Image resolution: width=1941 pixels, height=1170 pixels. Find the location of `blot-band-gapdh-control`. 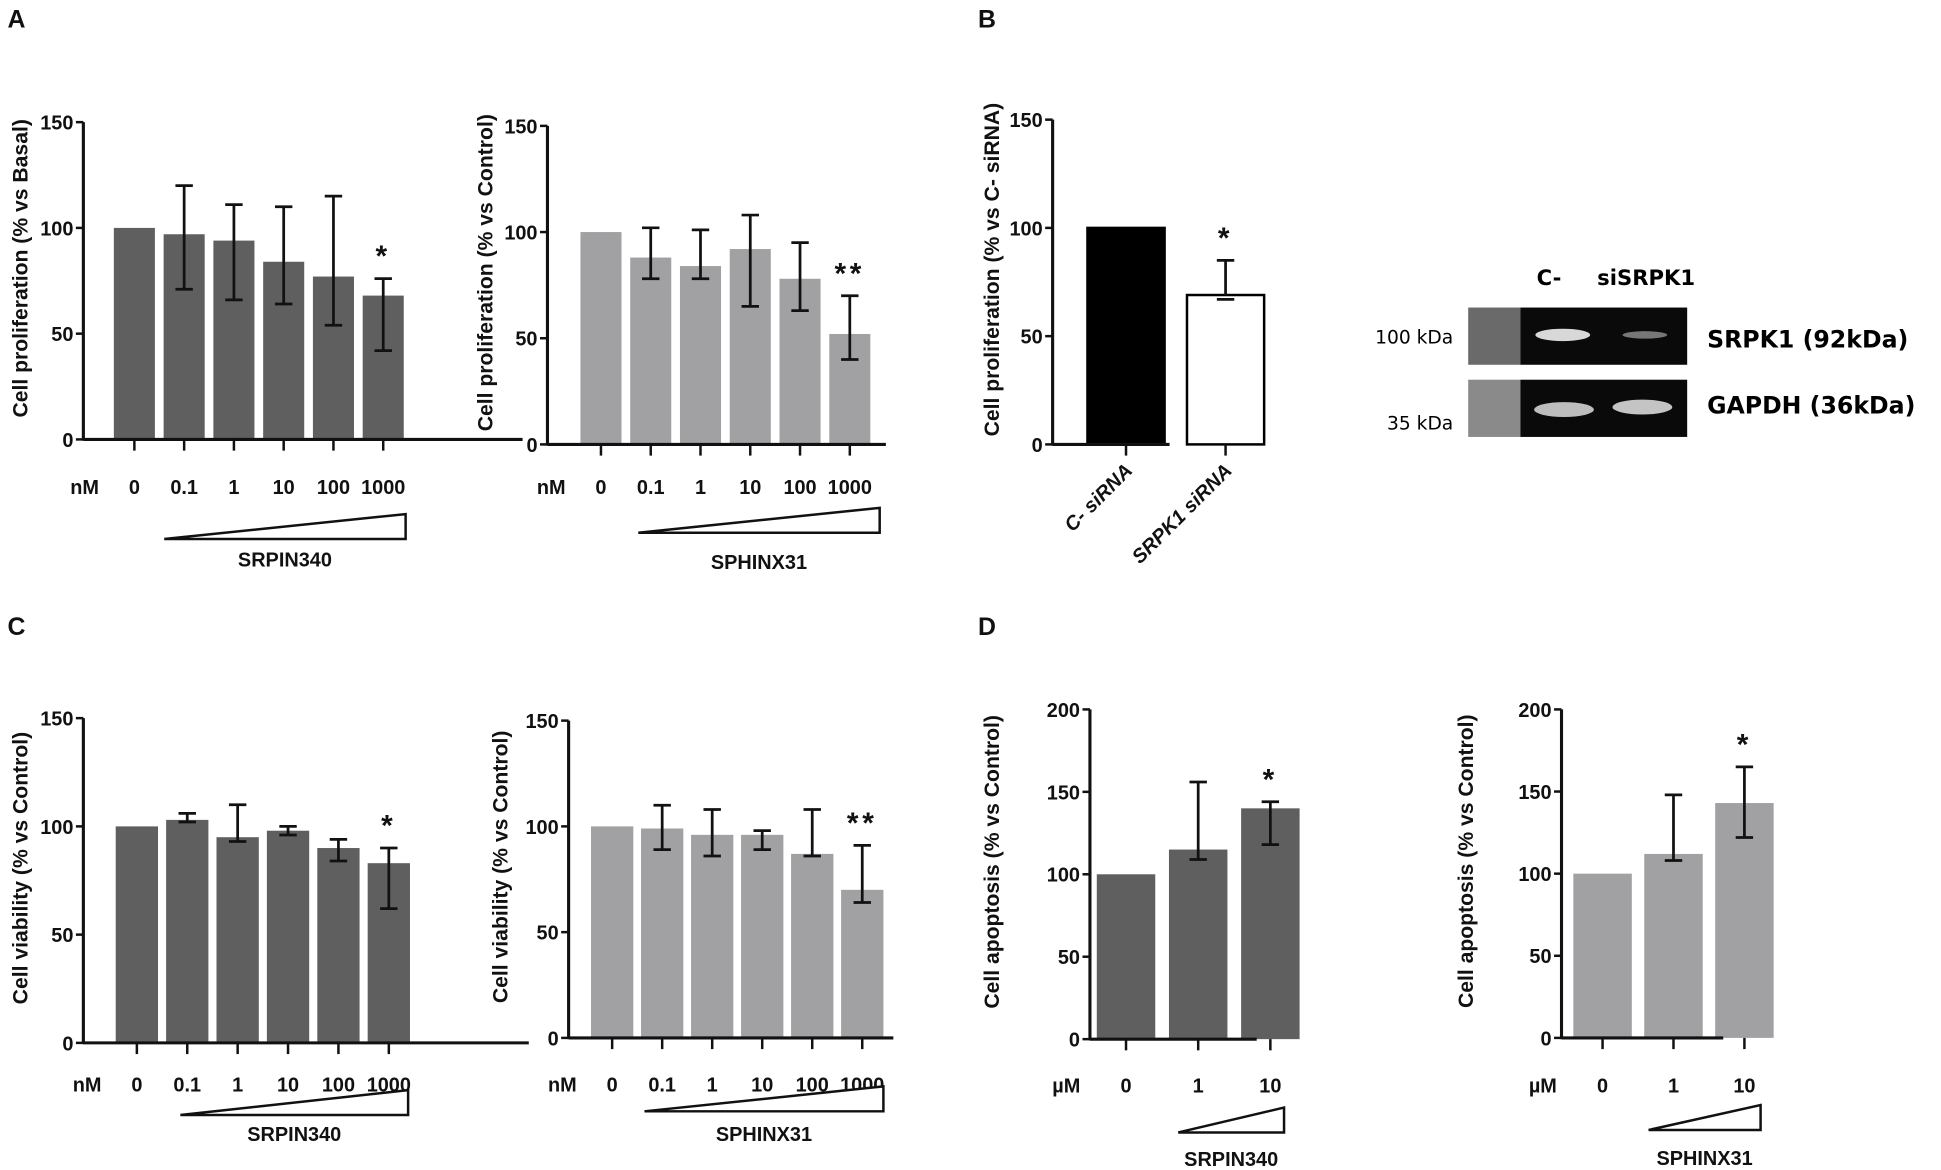

blot-band-gapdh-control is located at coordinates (1564, 410).